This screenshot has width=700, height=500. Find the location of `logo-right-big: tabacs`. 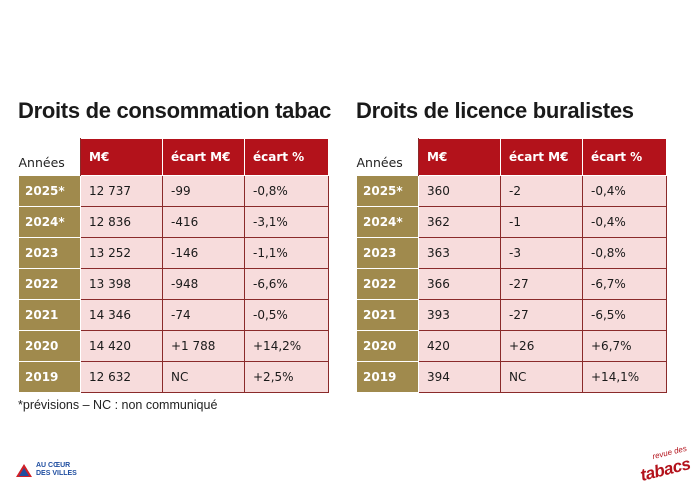

logo-right-big: tabacs is located at coordinates (665, 469).